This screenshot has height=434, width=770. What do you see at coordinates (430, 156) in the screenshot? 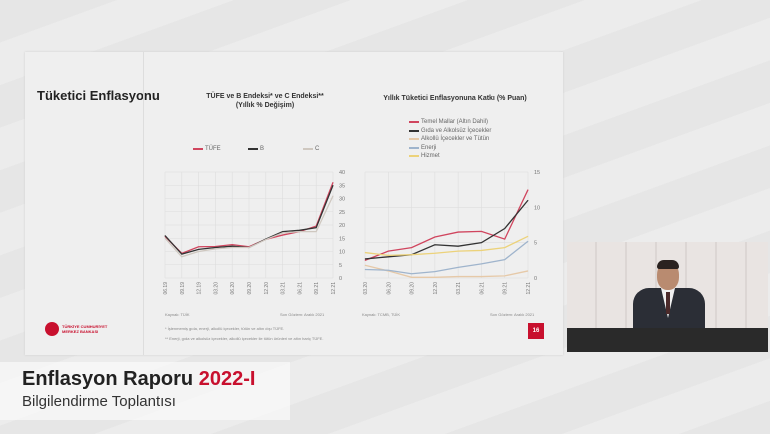
I see `legend-label: Hizmet` at bounding box center [430, 156].